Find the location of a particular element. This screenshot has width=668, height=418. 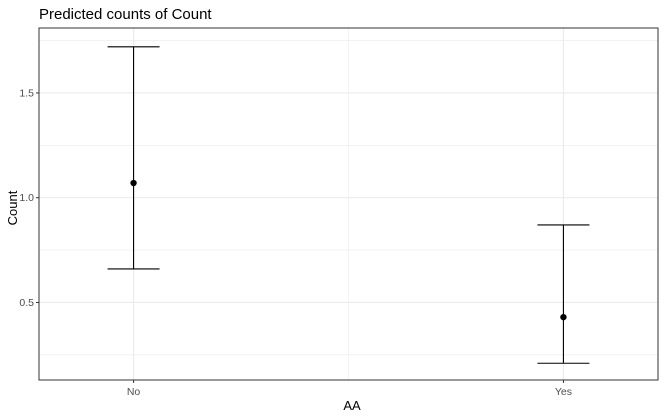

y-axis-title: Count is located at coordinates (12, 207).